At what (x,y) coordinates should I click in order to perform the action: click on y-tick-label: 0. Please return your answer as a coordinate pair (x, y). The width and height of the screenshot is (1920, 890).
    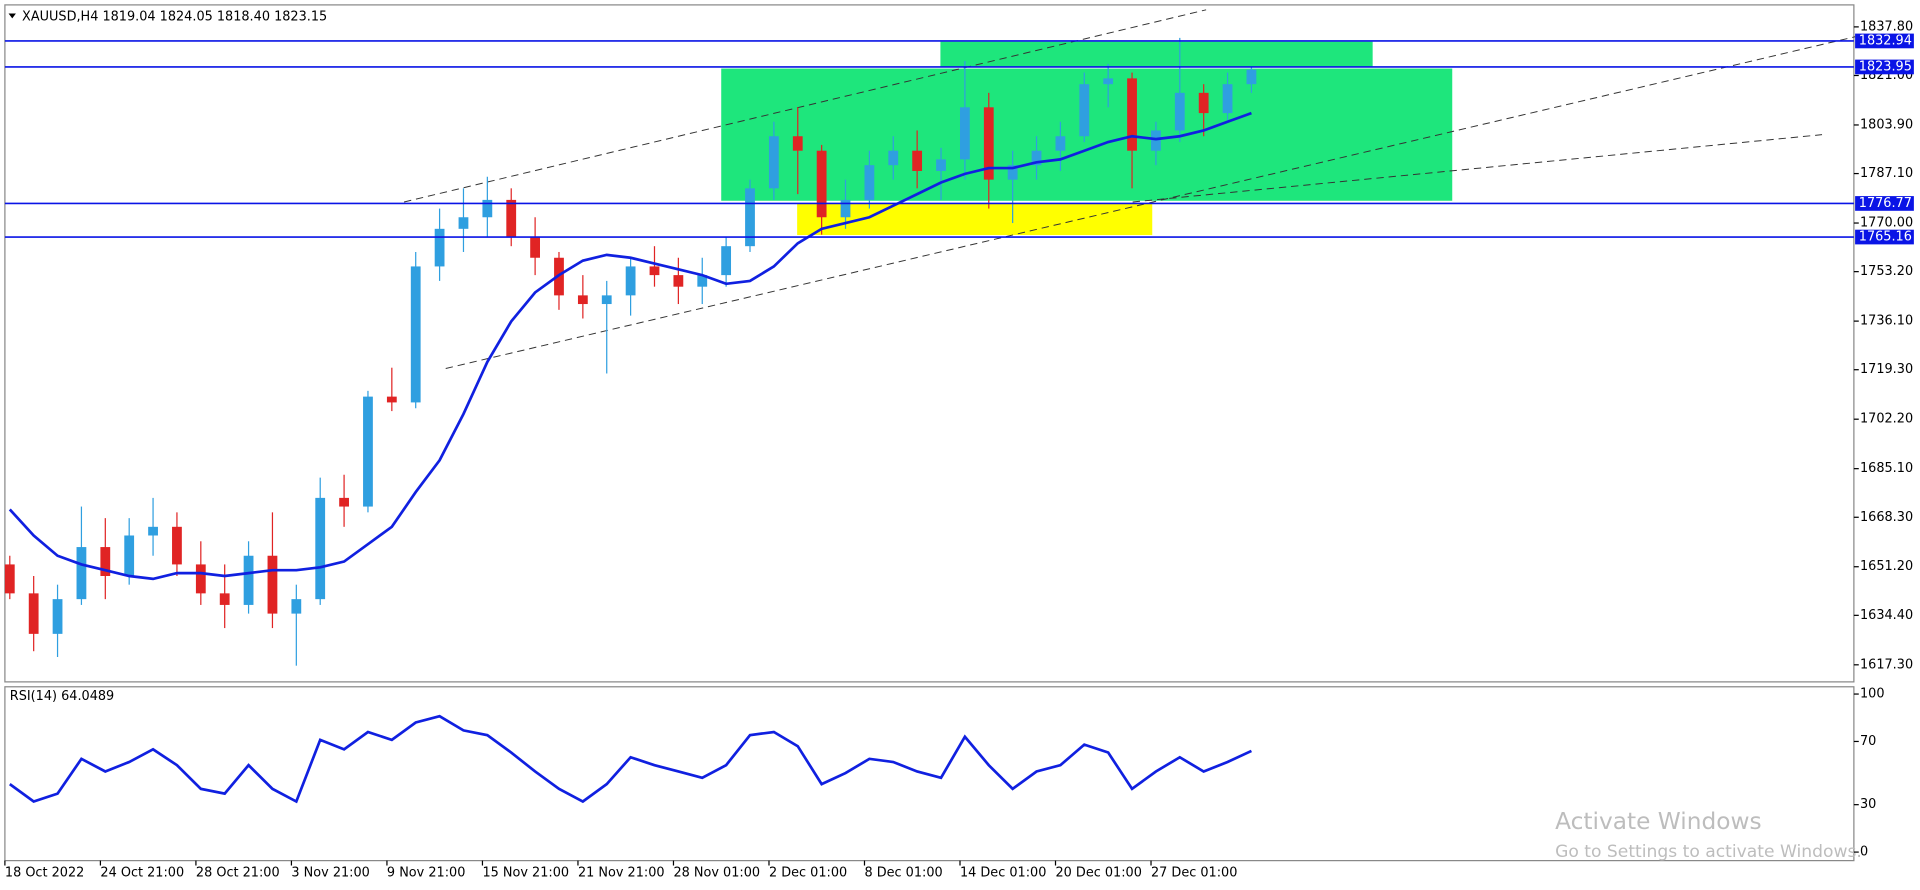
    Looking at the image, I should click on (1864, 852).